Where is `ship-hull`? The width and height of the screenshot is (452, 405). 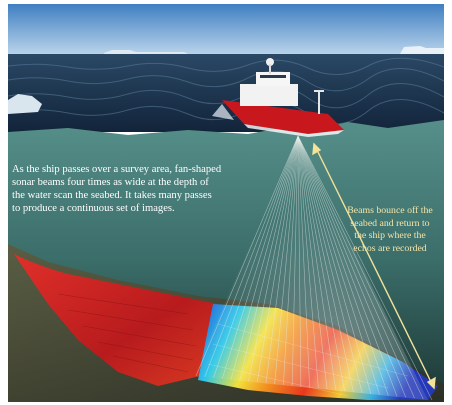
ship-hull is located at coordinates (283, 117).